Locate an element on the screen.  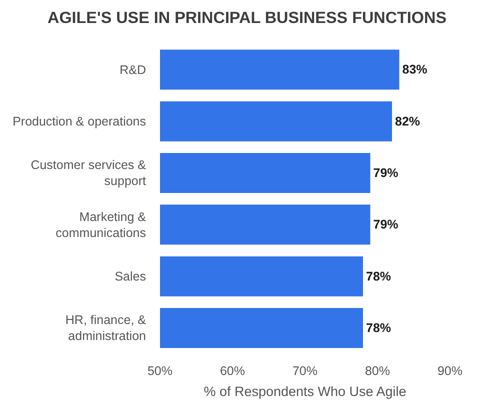
y-tick-label: Marketing & communications is located at coordinates (101, 225).